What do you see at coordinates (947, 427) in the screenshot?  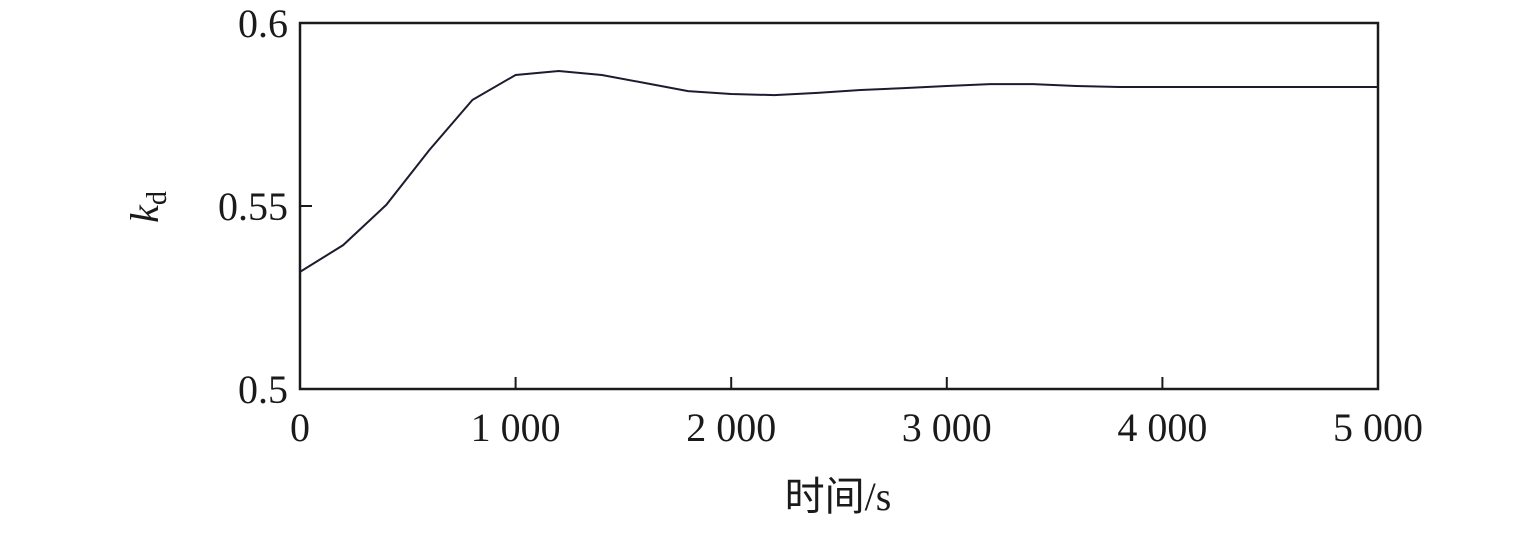 I see `x-tick-label: 3 000` at bounding box center [947, 427].